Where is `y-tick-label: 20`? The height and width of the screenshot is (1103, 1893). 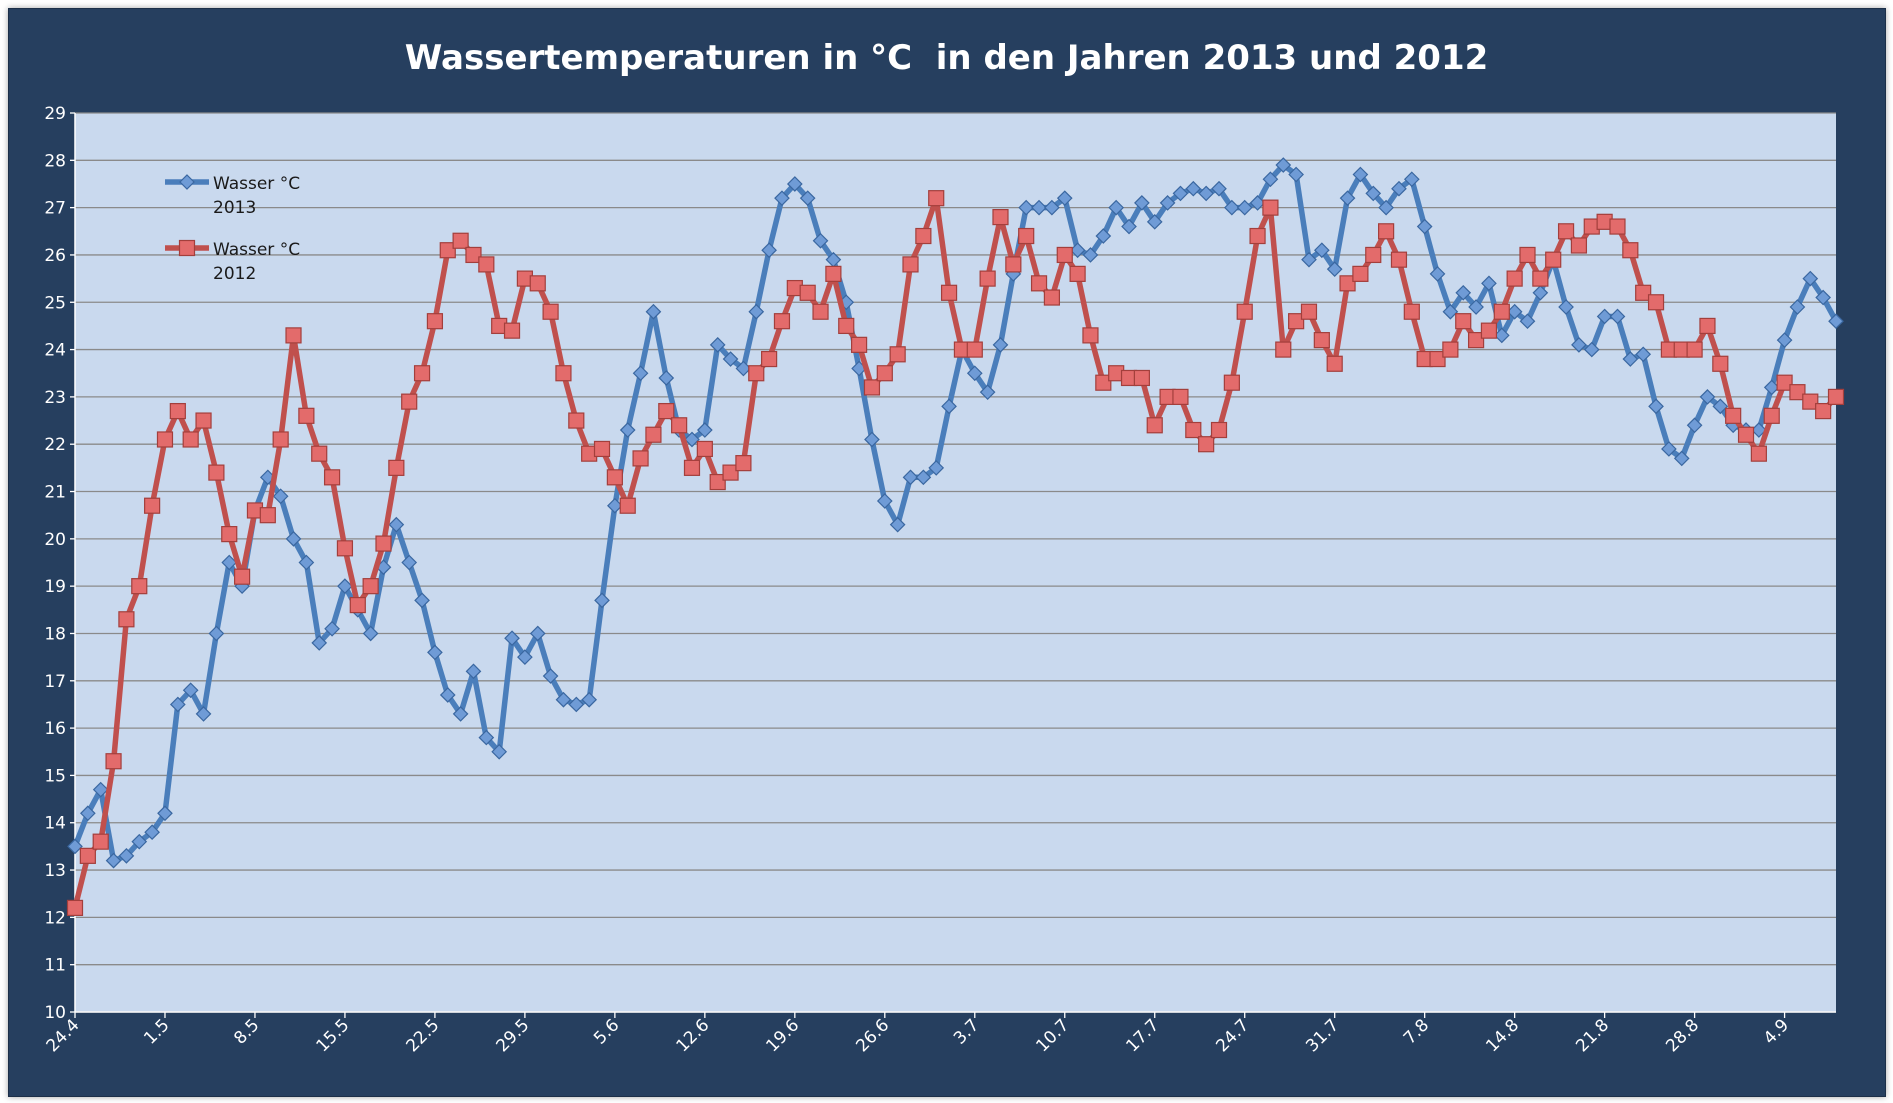 y-tick-label: 20 is located at coordinates (55, 540).